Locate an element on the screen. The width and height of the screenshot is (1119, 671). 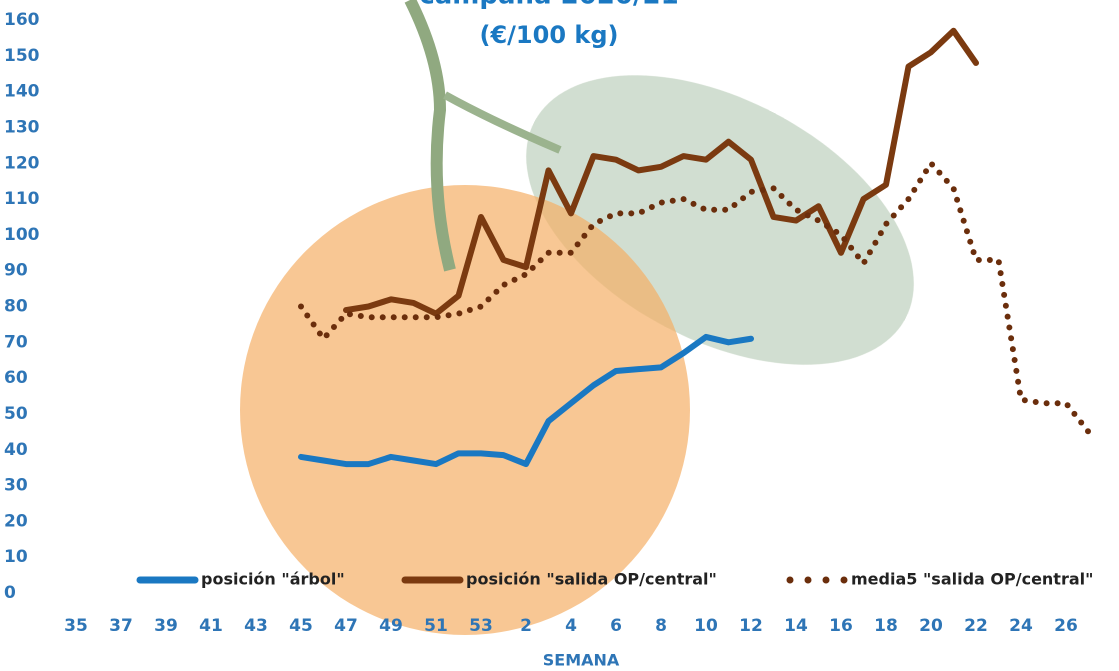
y-tick-label: 150 is located at coordinates (22, 56).